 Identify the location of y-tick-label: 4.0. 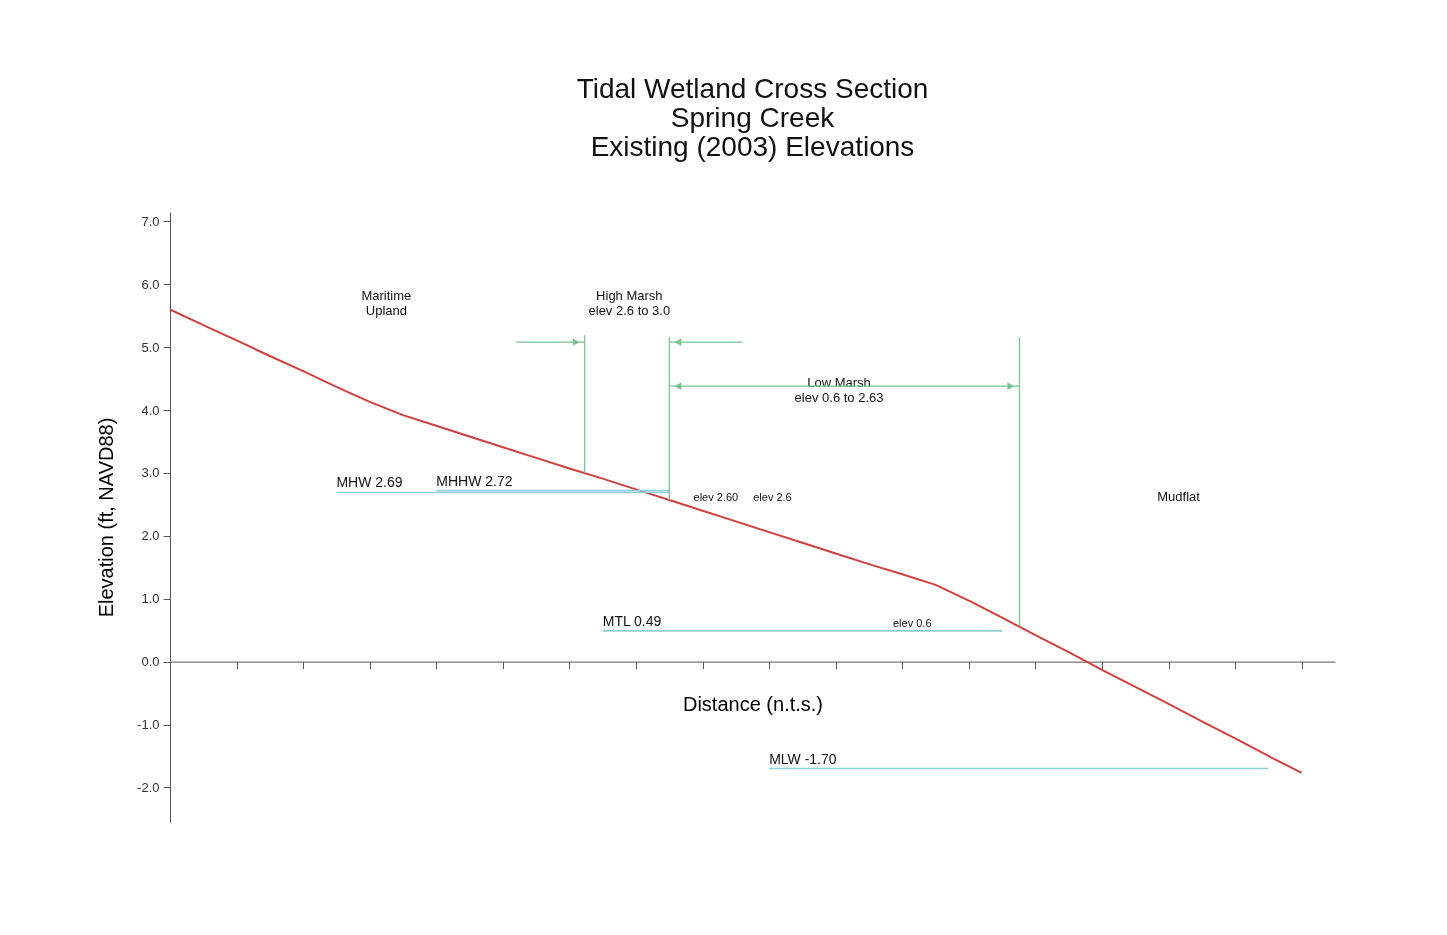
(150, 410).